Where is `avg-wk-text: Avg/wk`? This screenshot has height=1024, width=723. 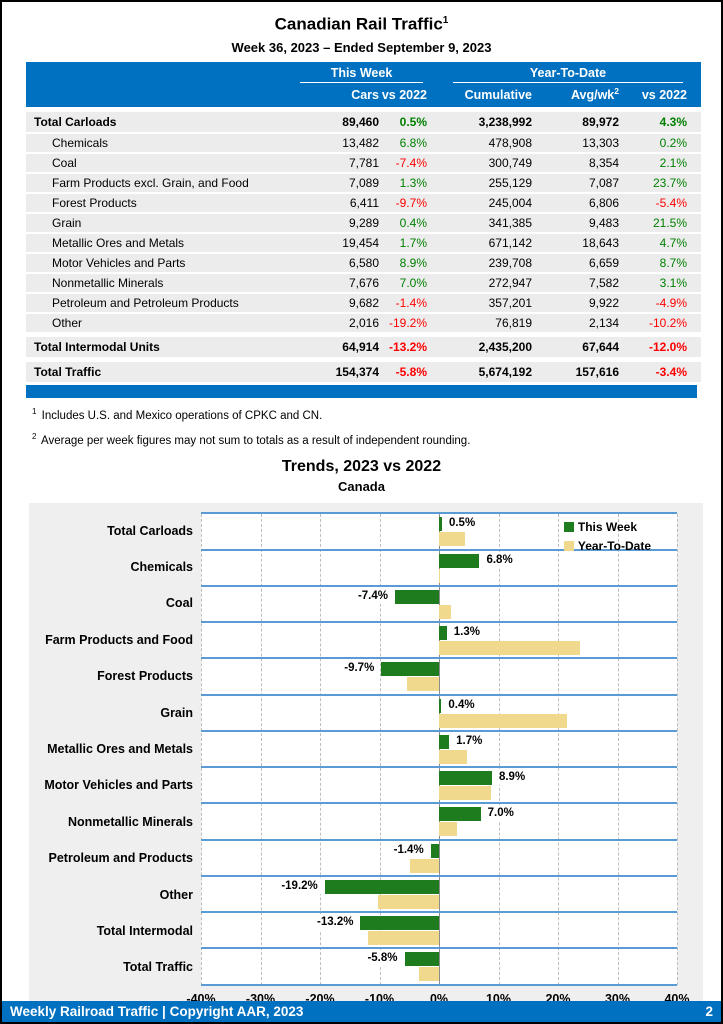
avg-wk-text: Avg/wk is located at coordinates (592, 94).